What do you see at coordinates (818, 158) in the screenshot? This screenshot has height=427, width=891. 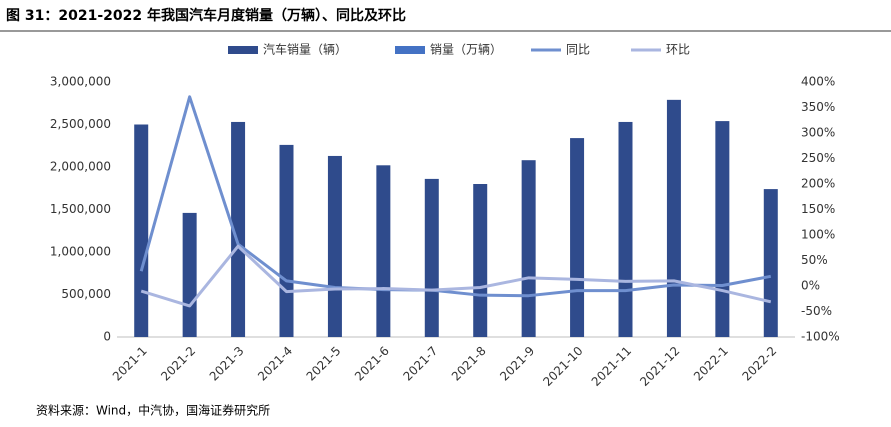 I see `y2-tick-label: 250%` at bounding box center [818, 158].